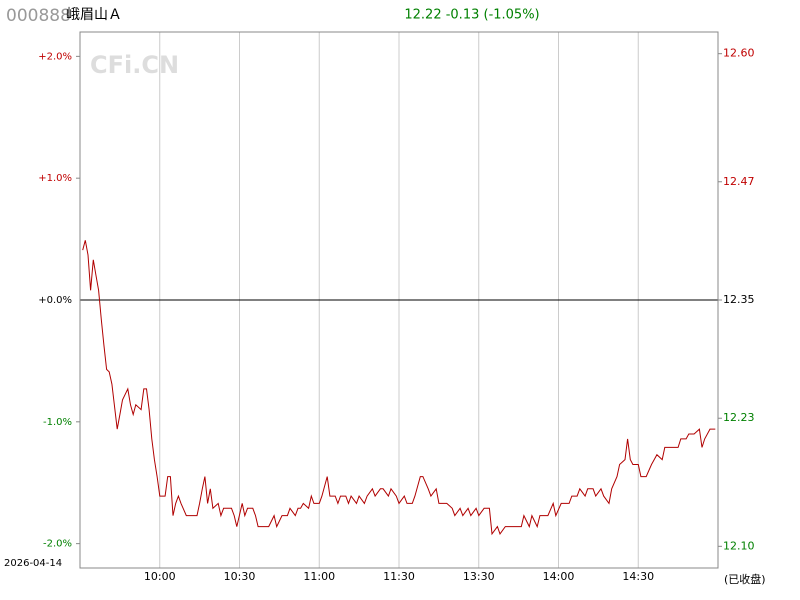 The width and height of the screenshot is (800, 600). I want to click on y-tick-label: -2.0%, so click(57, 544).